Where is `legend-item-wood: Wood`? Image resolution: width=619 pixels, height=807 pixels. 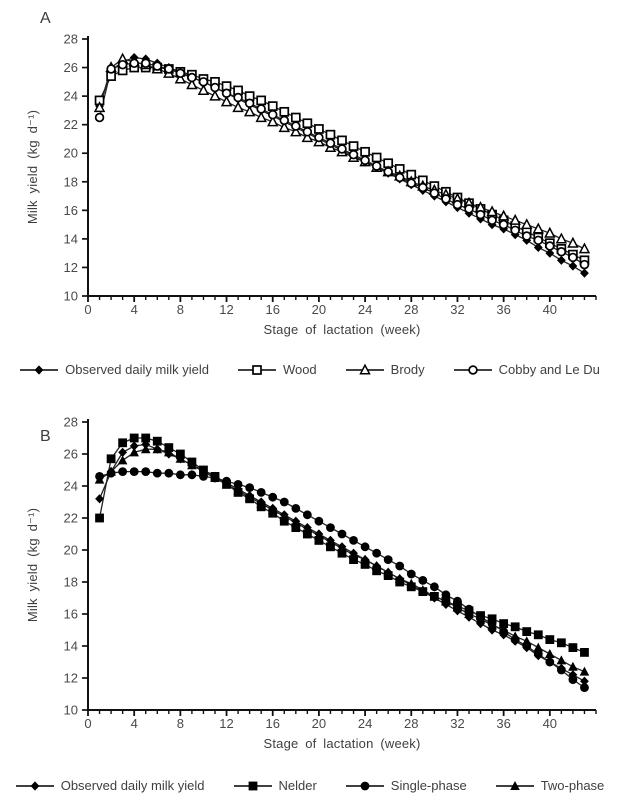 legend-item-wood: Wood is located at coordinates (277, 369).